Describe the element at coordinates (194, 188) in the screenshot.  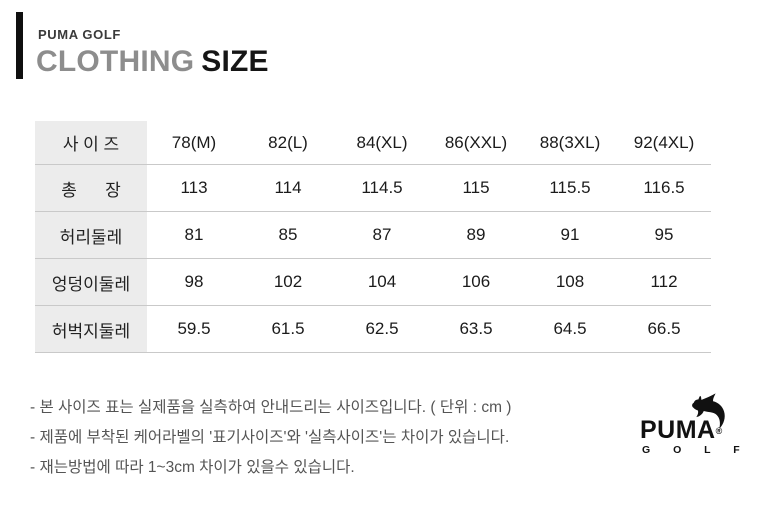
I see `table-cell: 113` at that location.